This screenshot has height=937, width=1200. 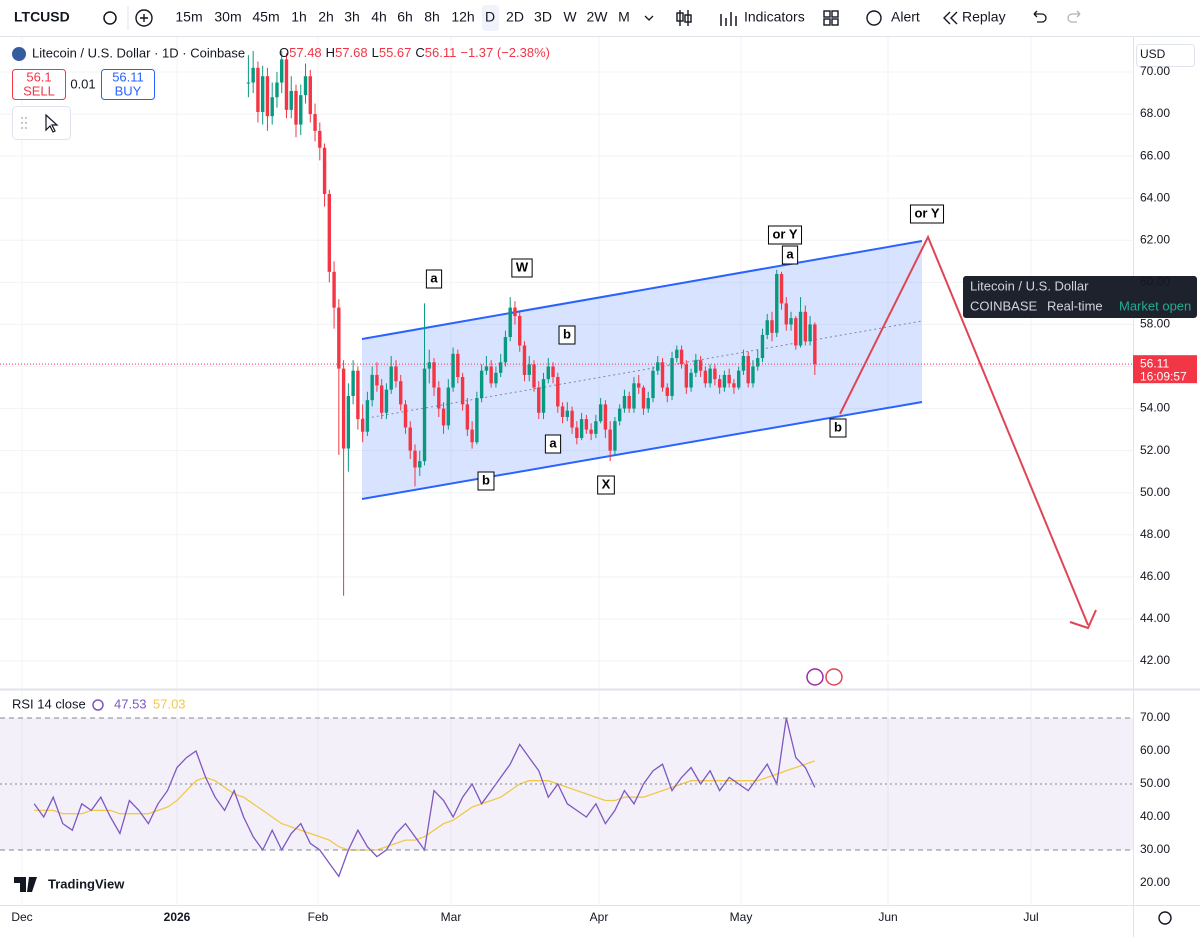 I want to click on ohlc-label: L, so click(x=375, y=52).